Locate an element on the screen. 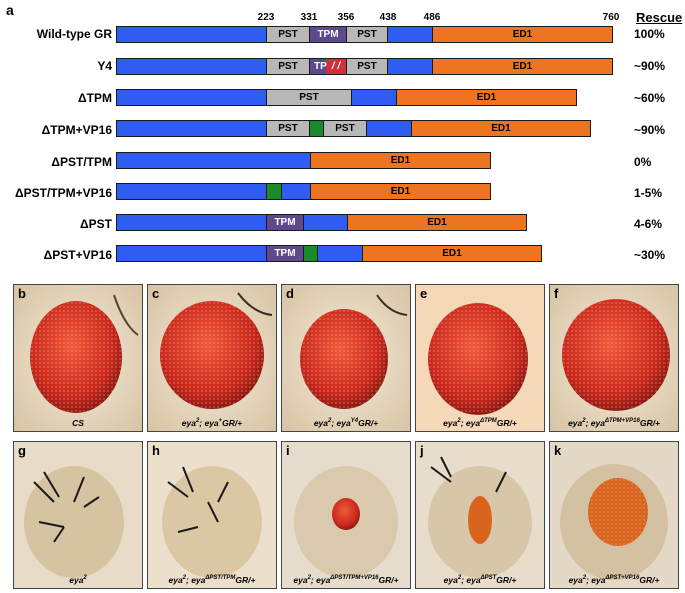  genotype-caption: eya2; eyaΔPST+VP16GR/+ is located at coordinates (614, 580).